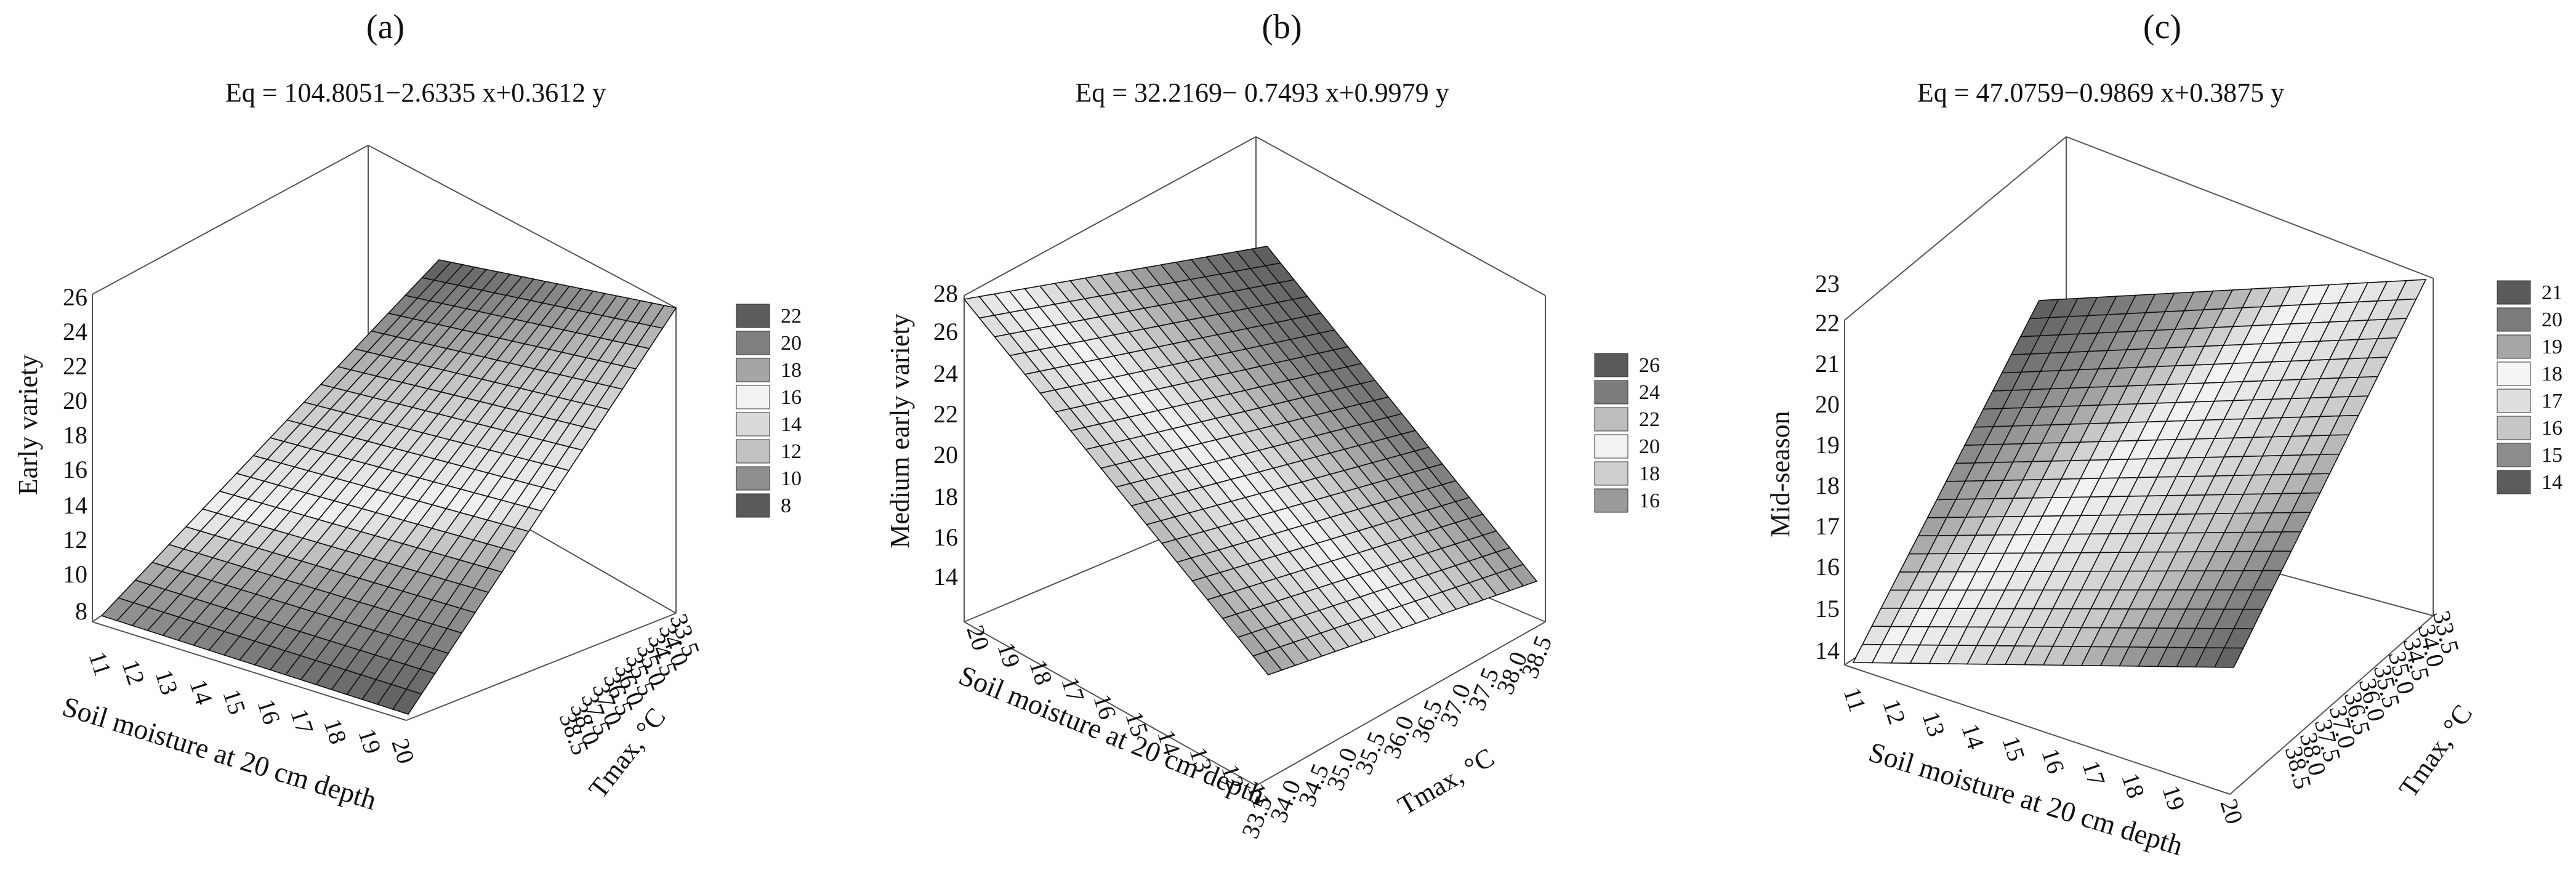  I want to click on x-axis-title-c: Tmax, °C, so click(2436, 751).